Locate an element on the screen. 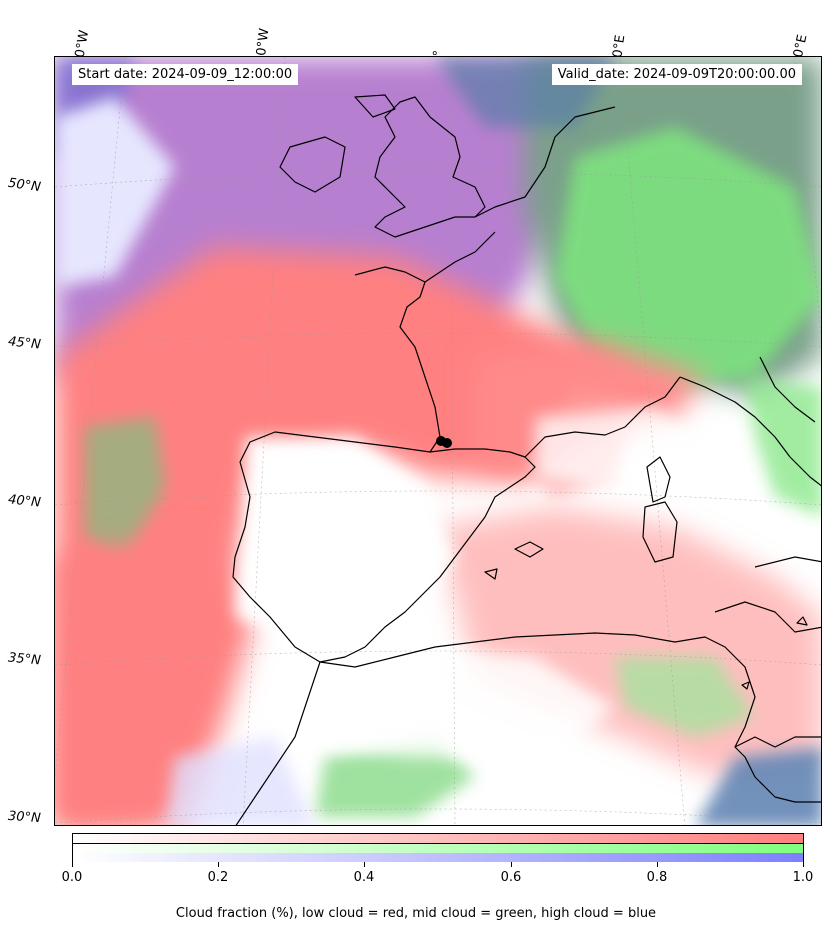 This screenshot has width=832, height=936. cb-tick-2: 0.4 is located at coordinates (364, 877).